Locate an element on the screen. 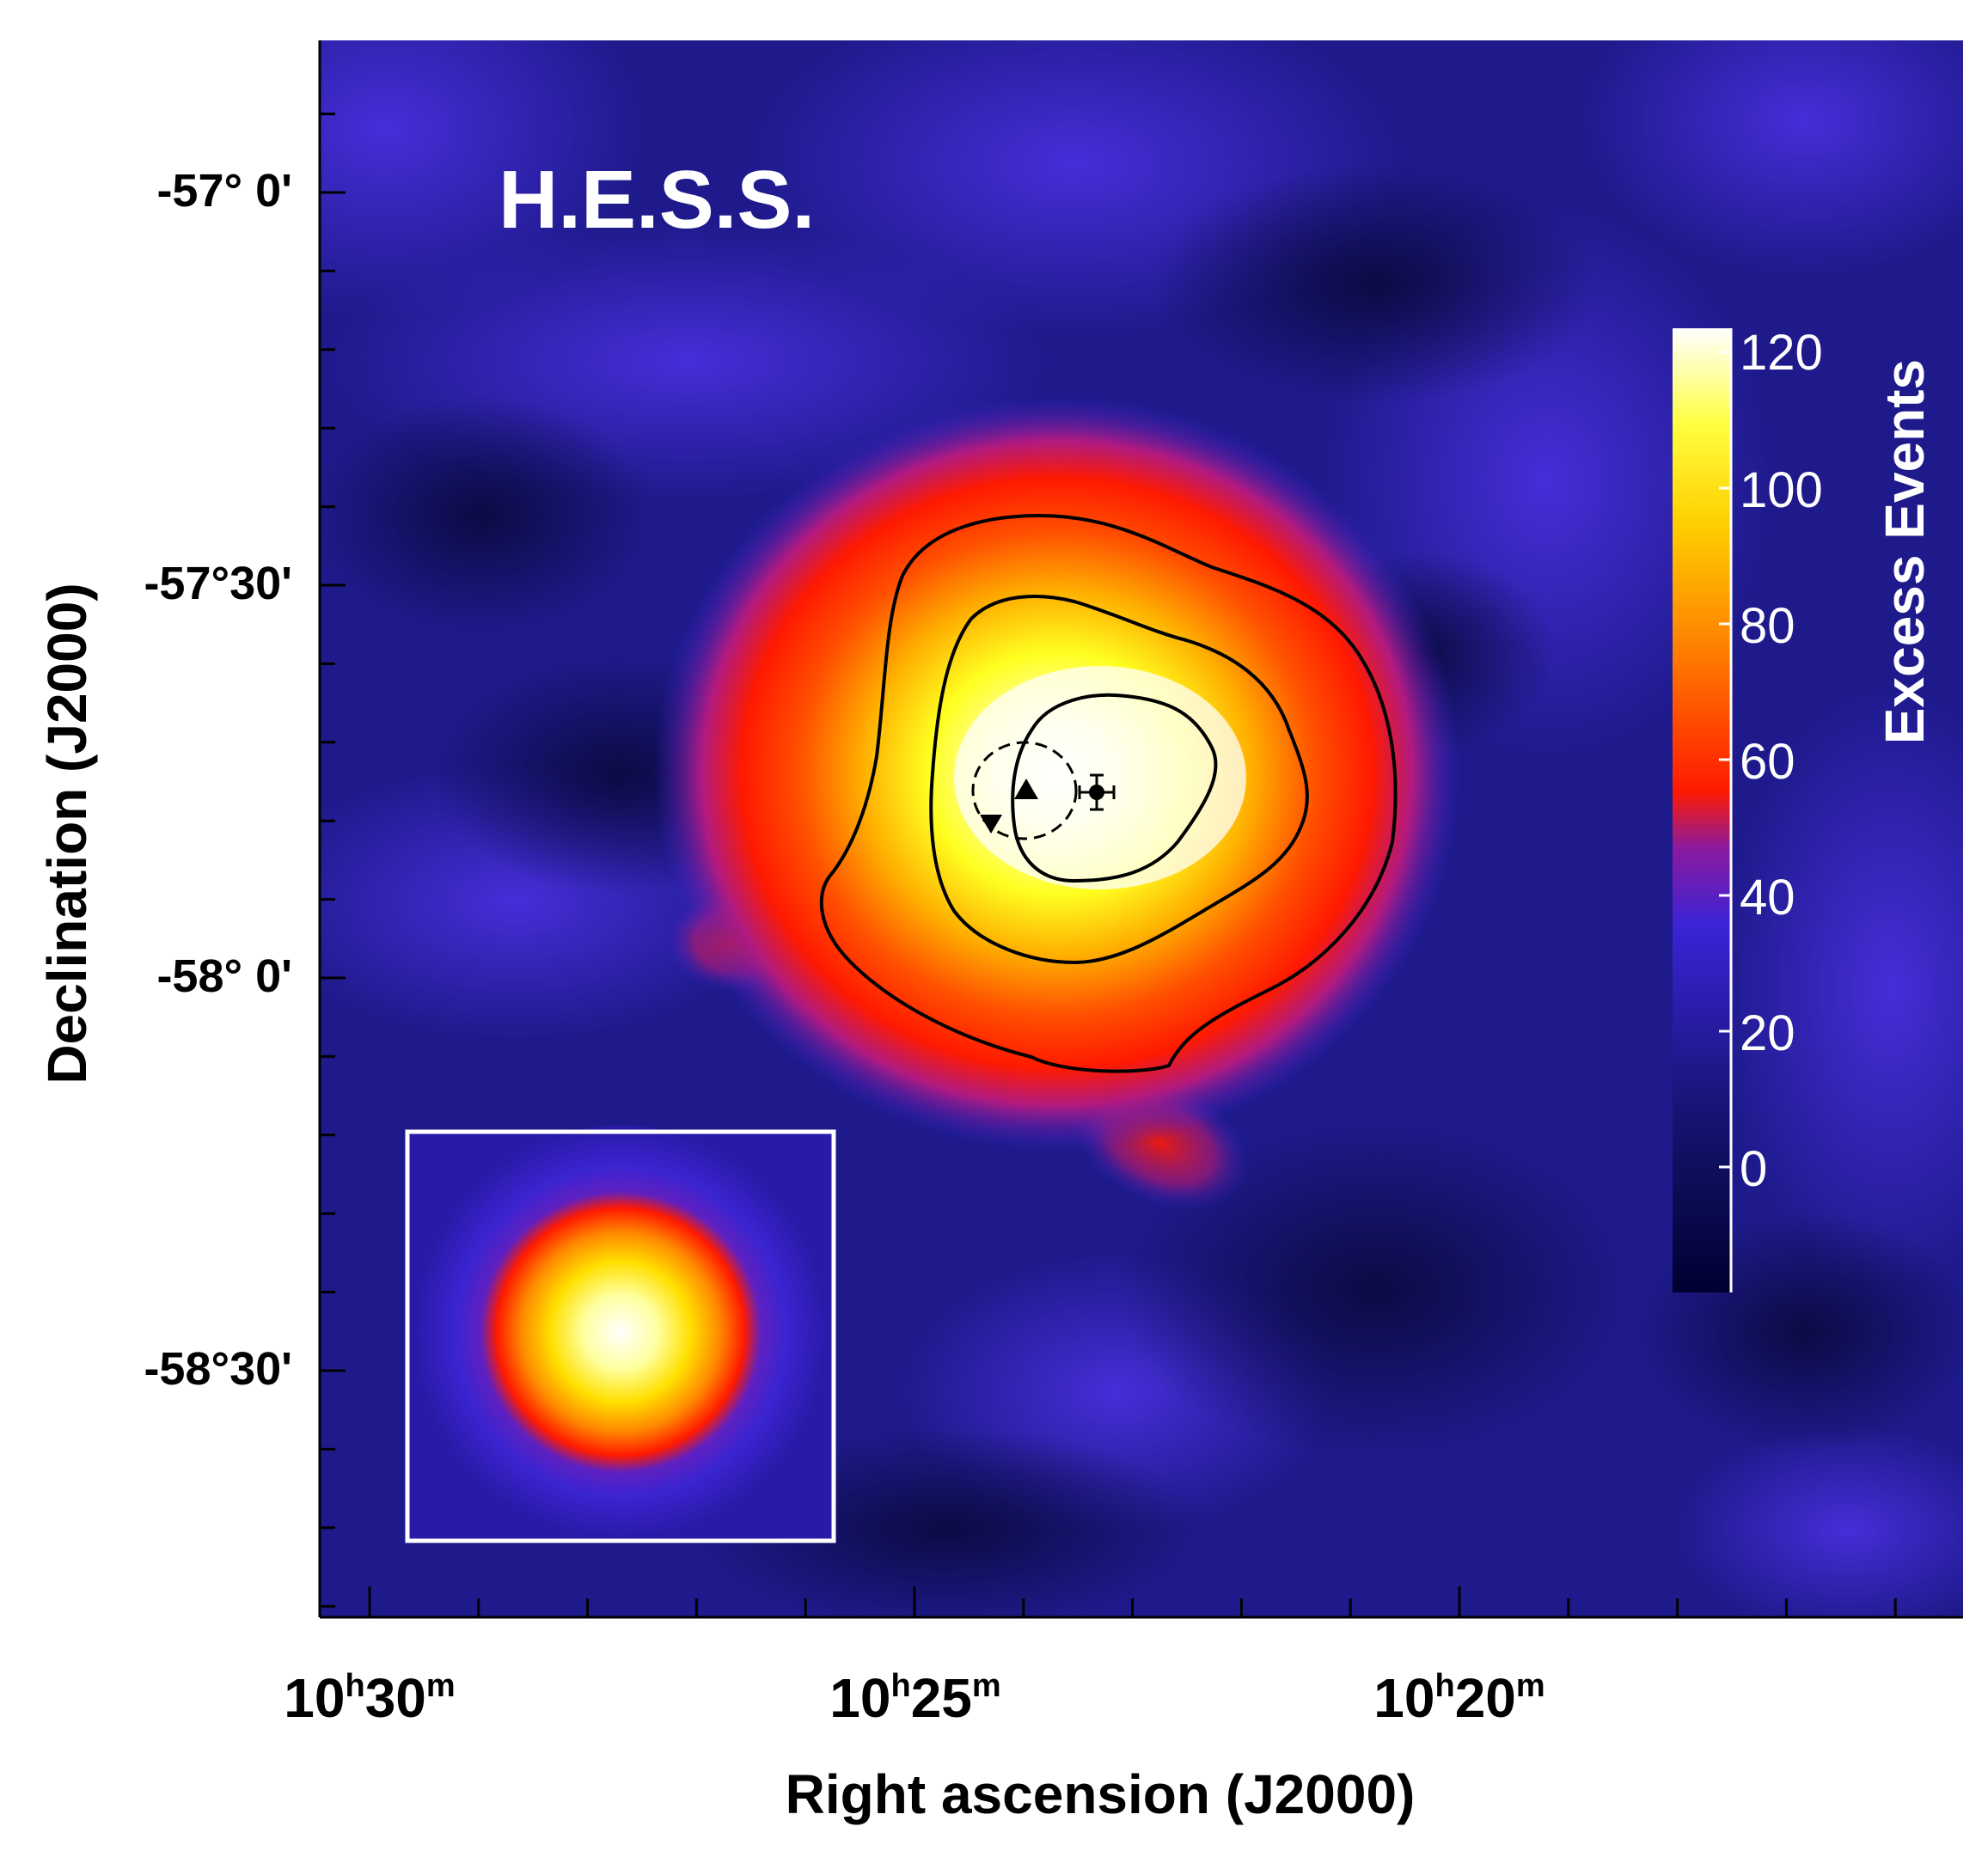 The height and width of the screenshot is (1851, 1988). colorbar-tick-label: 80 is located at coordinates (1768, 626).